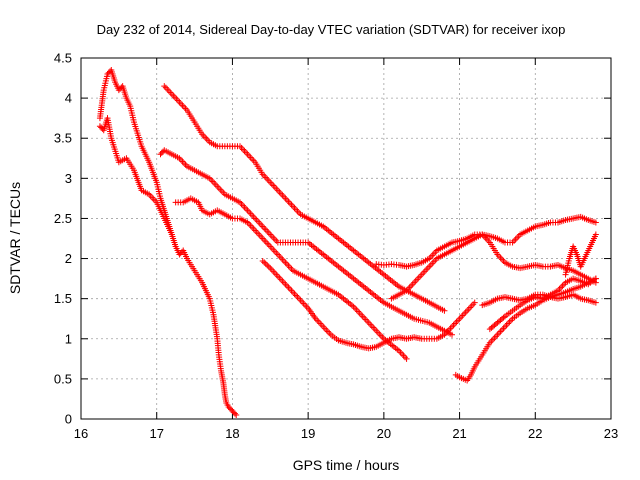  I want to click on x-tick-label: 21, so click(459, 433).